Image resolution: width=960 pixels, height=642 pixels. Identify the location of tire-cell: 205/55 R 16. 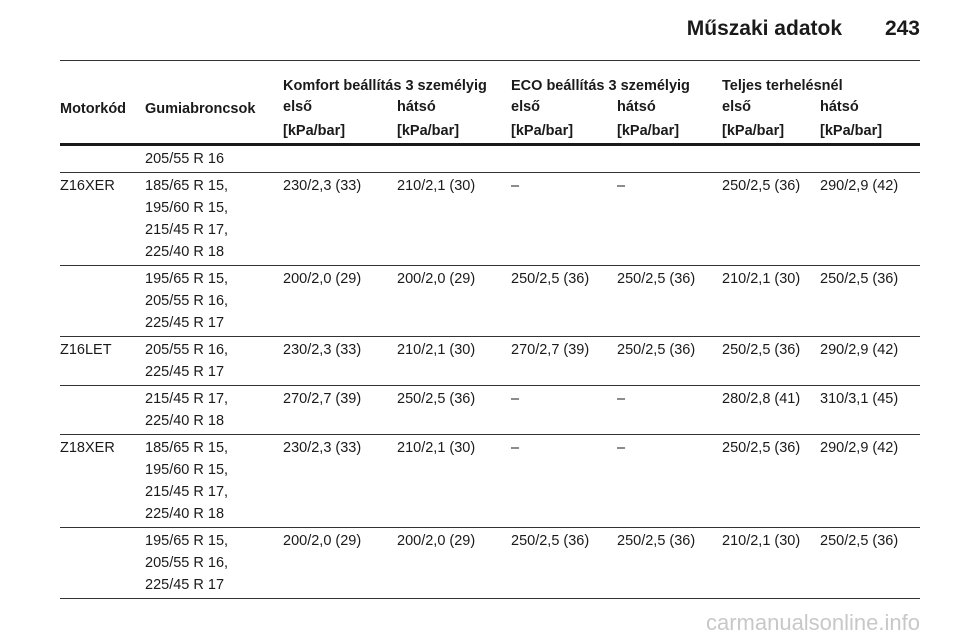
(214, 159).